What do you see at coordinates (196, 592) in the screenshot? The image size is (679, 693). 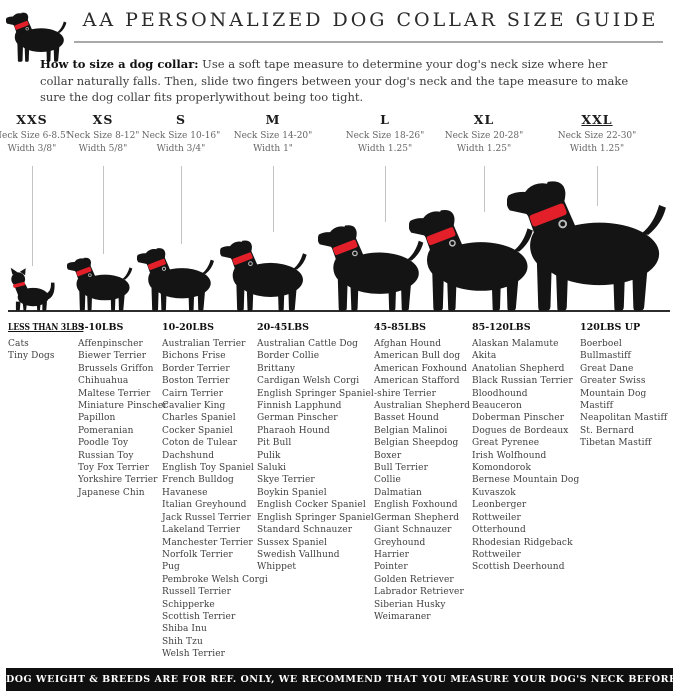 I see `breed-name: Russell Terrier` at bounding box center [196, 592].